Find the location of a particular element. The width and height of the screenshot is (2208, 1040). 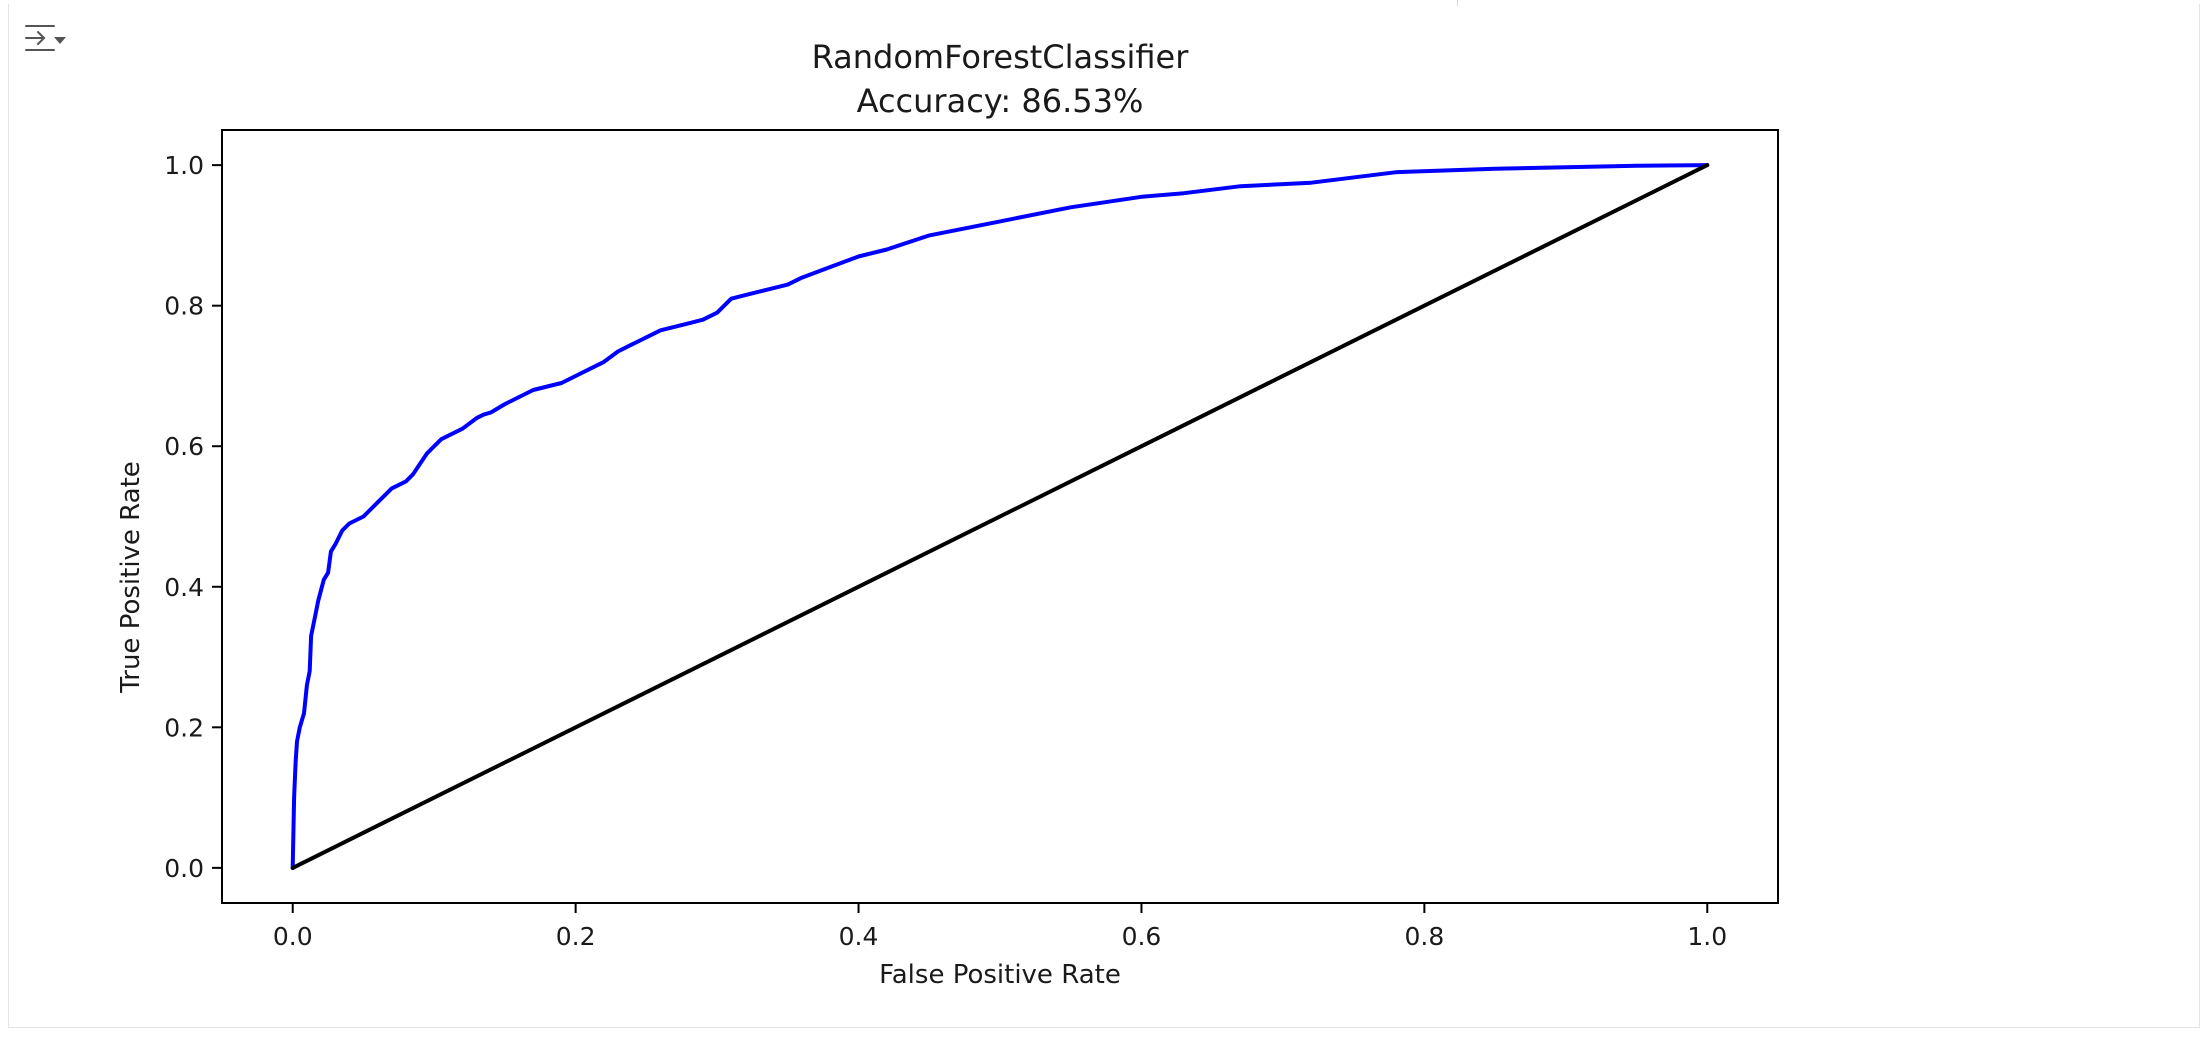

x-tick-label: 0.8 is located at coordinates (1424, 936).